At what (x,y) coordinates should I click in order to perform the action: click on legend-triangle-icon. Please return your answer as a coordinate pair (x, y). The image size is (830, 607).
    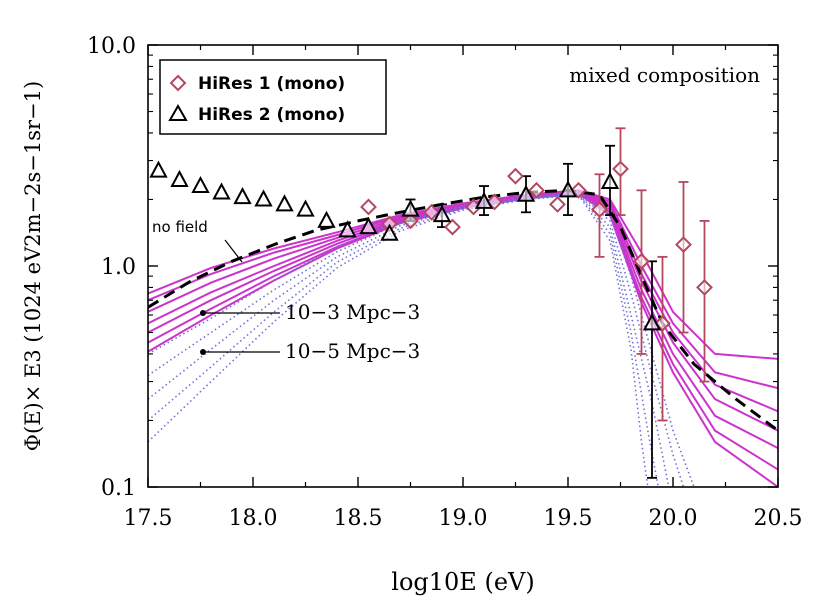
    Looking at the image, I should click on (178, 112).